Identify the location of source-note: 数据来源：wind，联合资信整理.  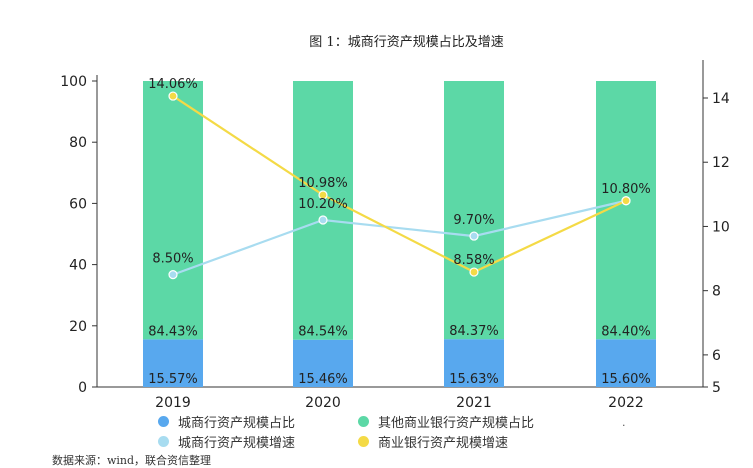
(132, 460).